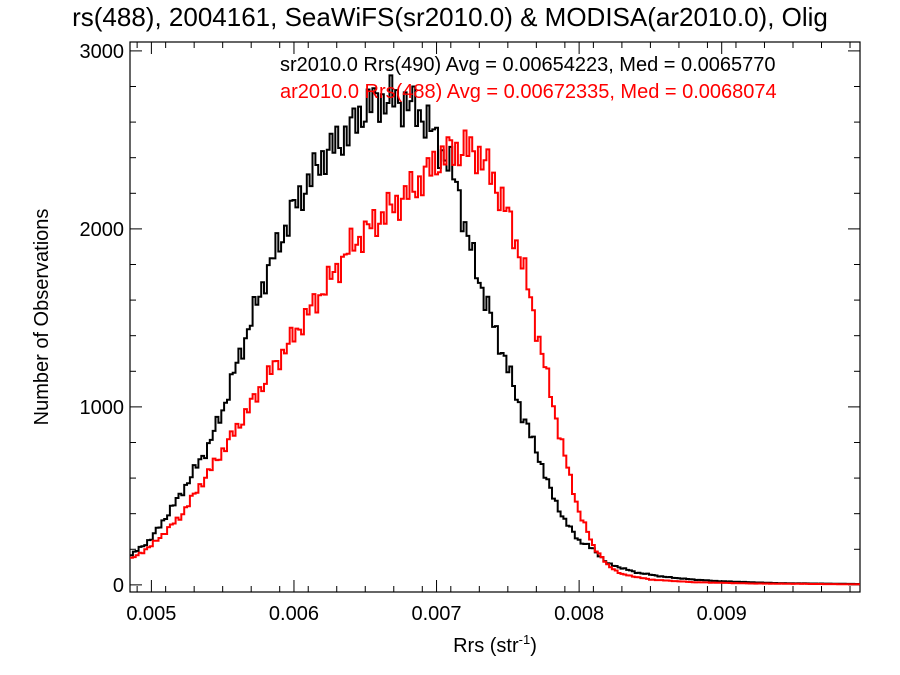  Describe the element at coordinates (294, 614) in the screenshot. I see `x-tick-label: 0.006` at that location.